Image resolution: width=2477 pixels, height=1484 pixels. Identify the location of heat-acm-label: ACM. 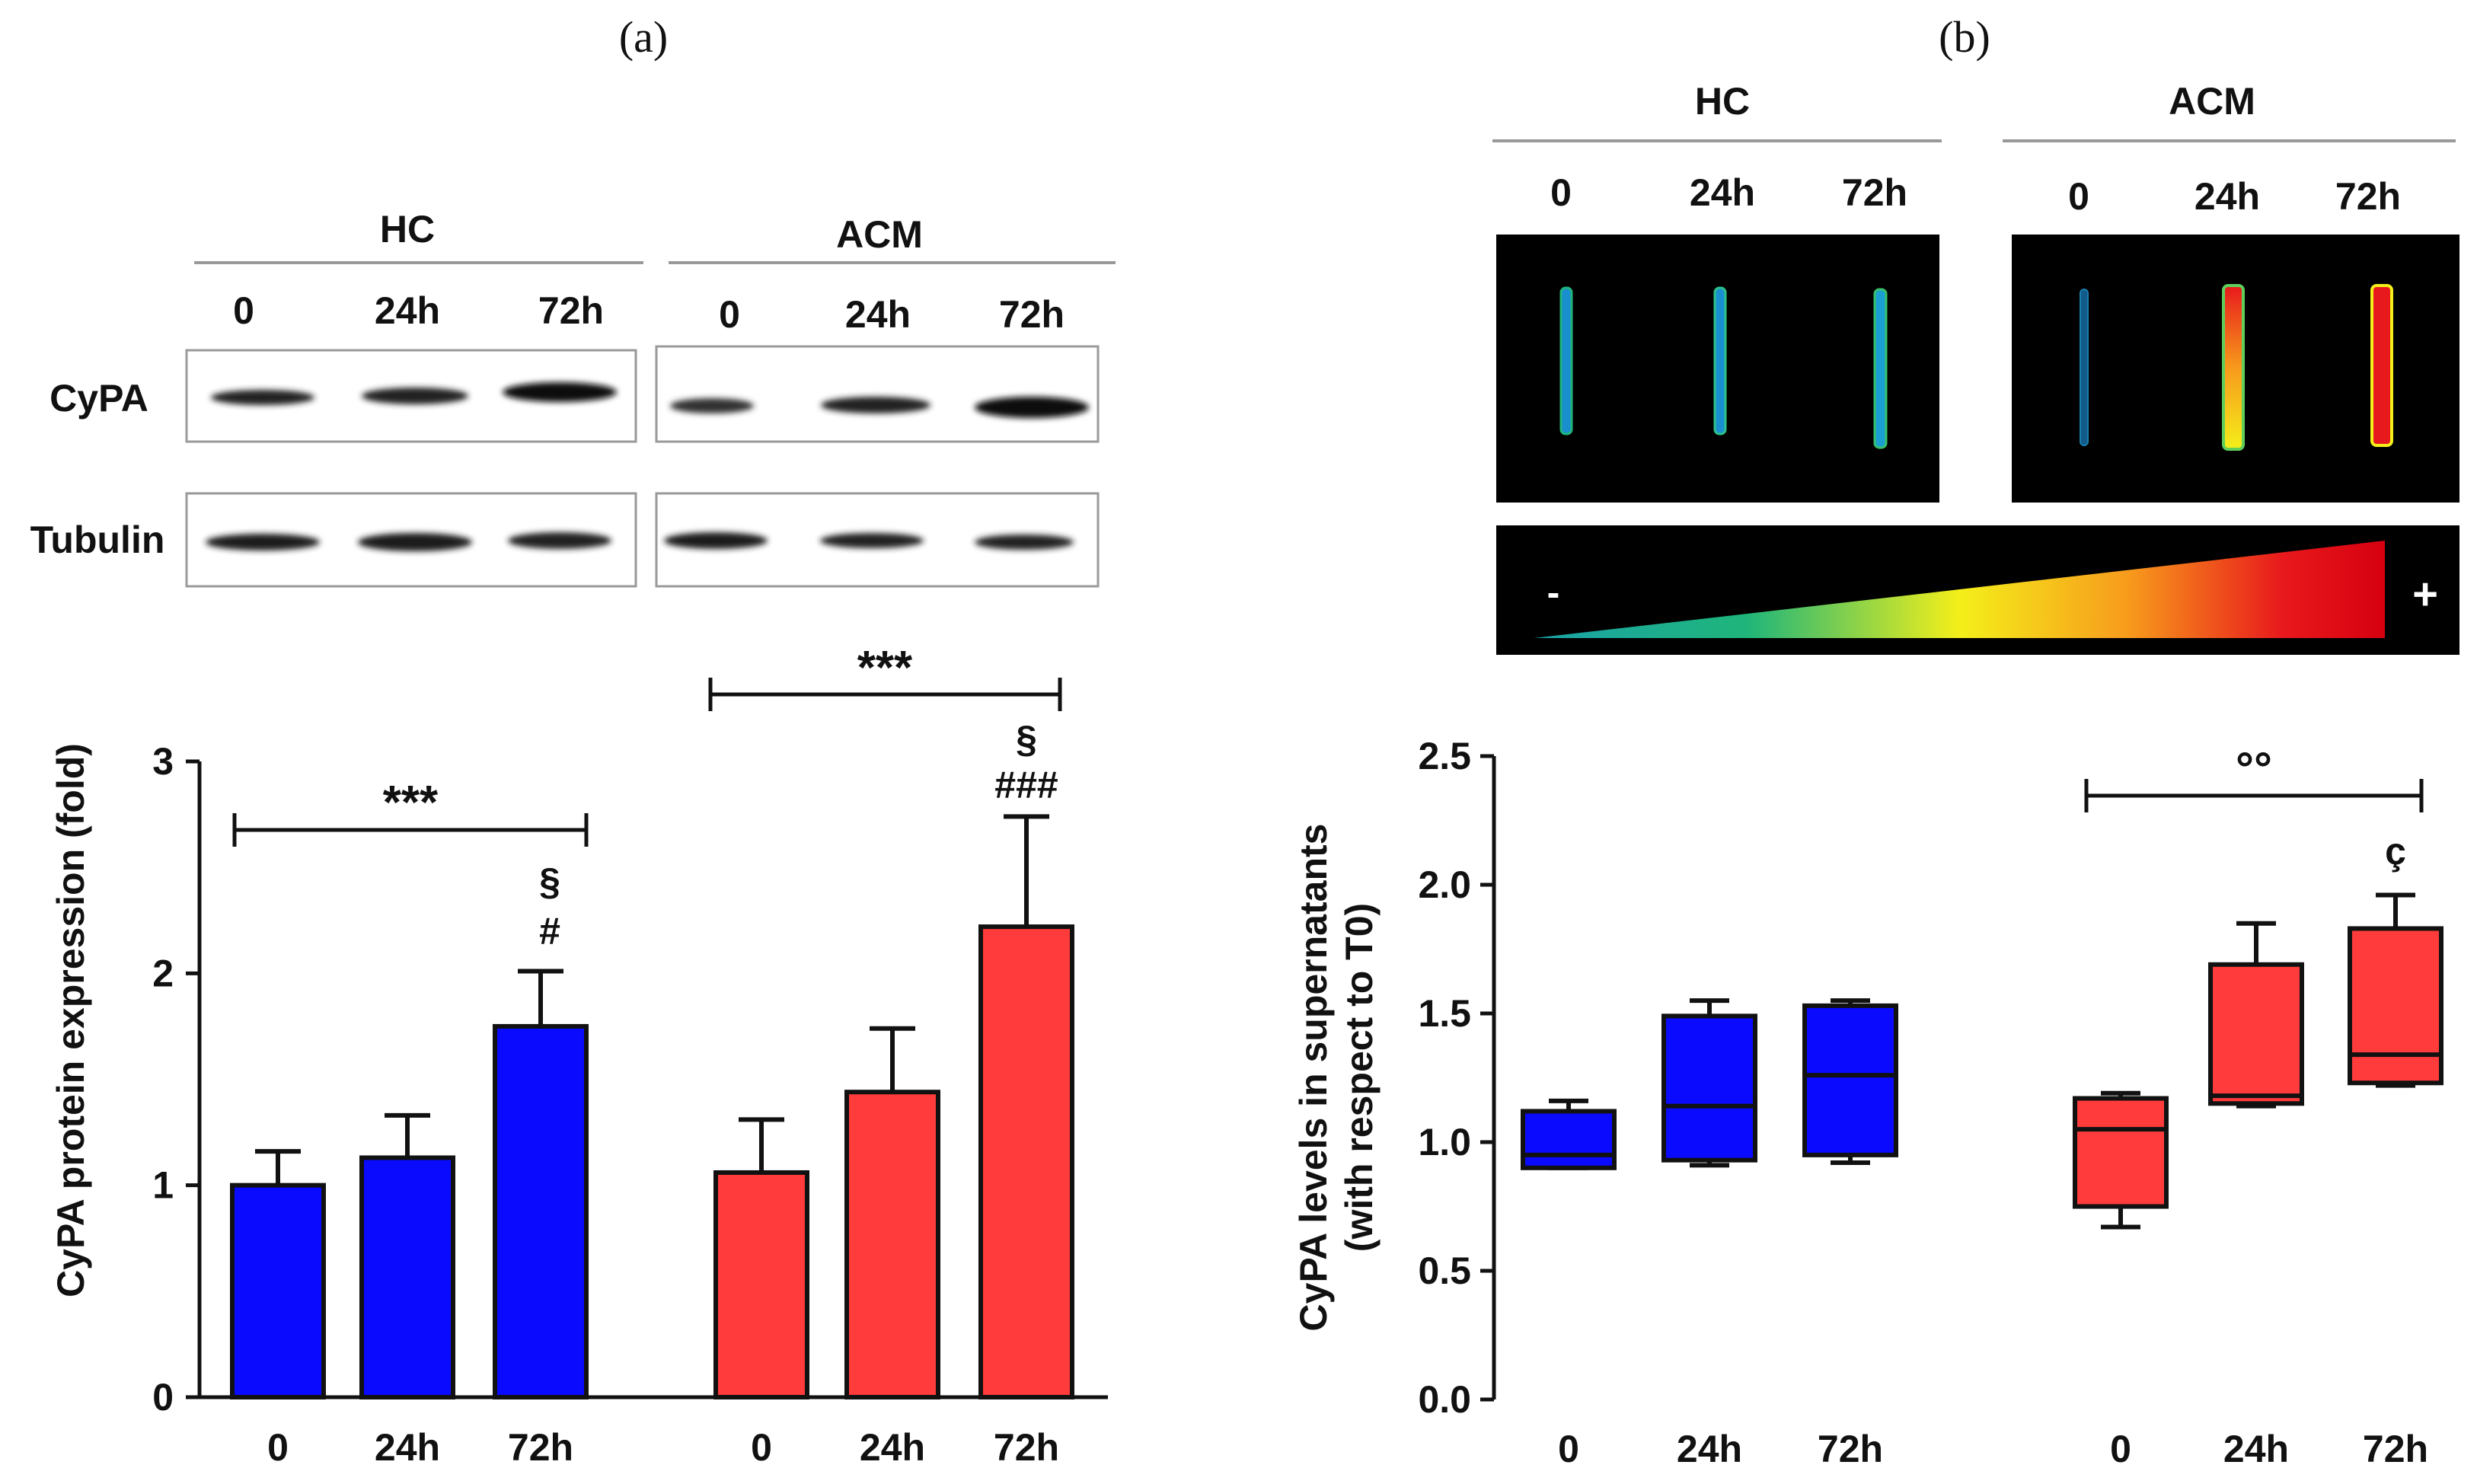
(2212, 101).